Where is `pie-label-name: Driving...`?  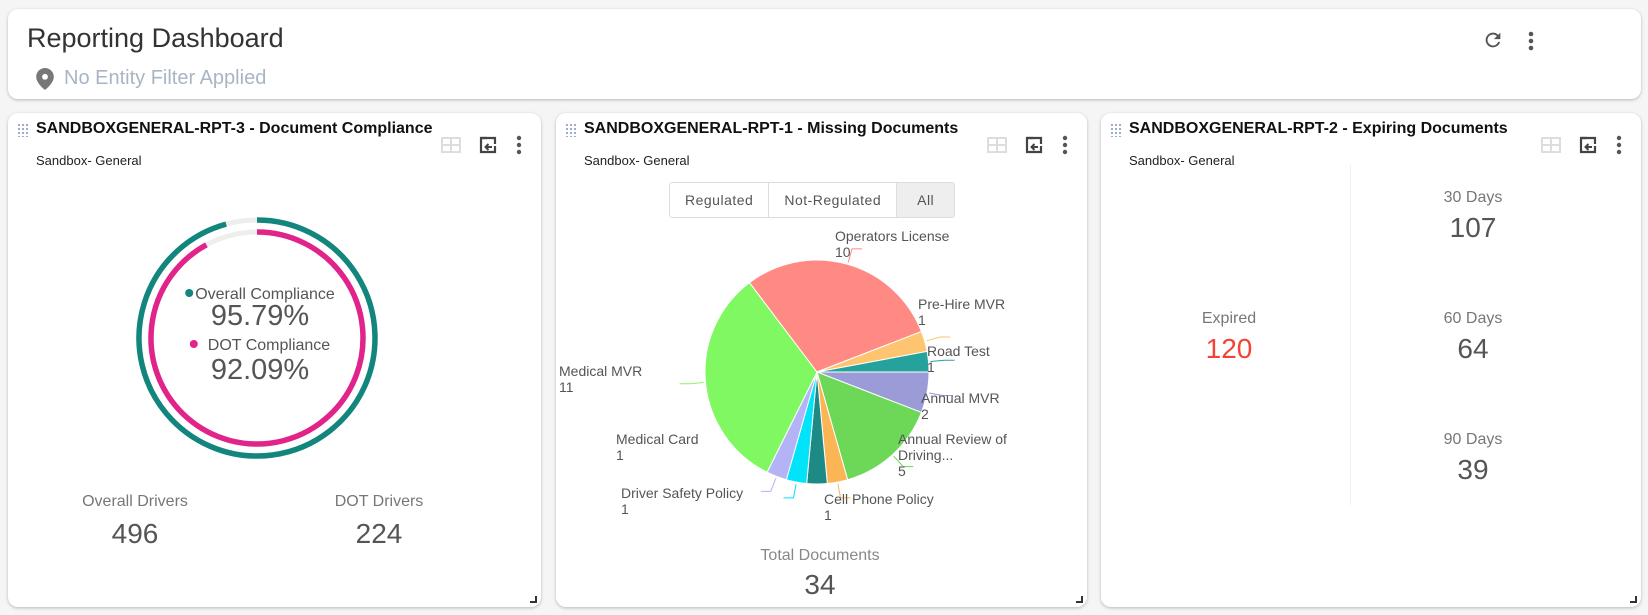 pie-label-name: Driving... is located at coordinates (926, 455).